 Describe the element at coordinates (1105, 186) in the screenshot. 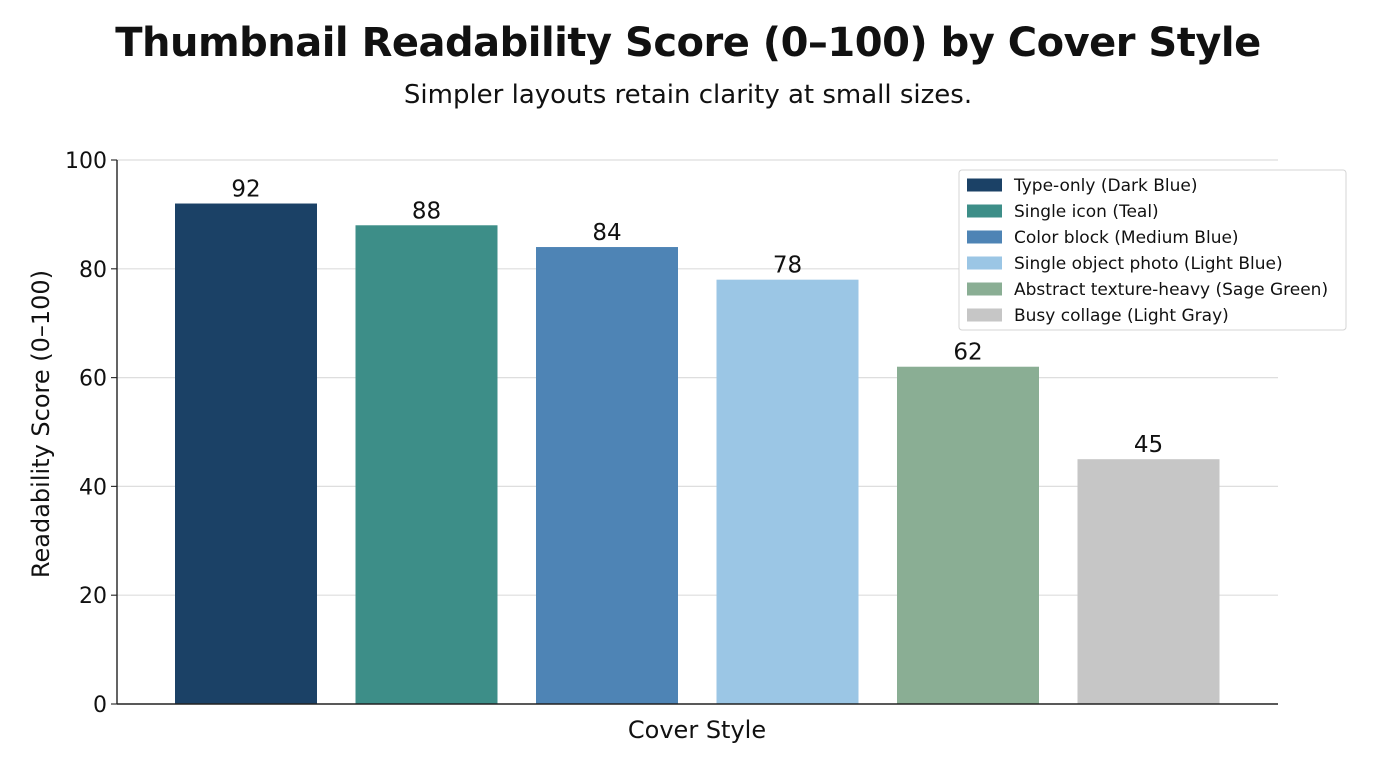

I see `legend-entry: Type-only (Dark Blue)` at that location.